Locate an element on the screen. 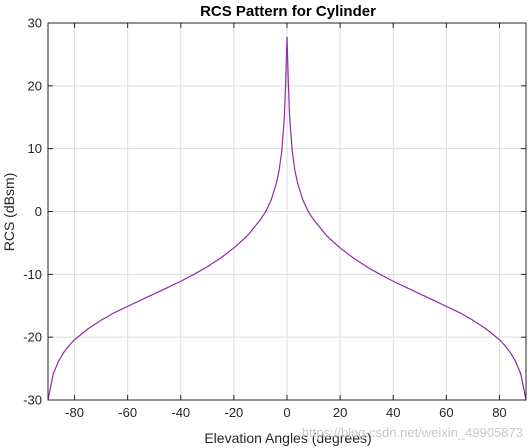 The image size is (531, 448). x-tick-label: 0 is located at coordinates (286, 412).